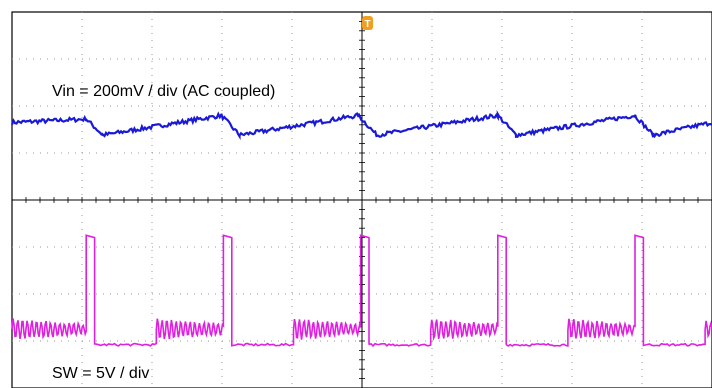  I want to click on vin-annotation: Vin = 200mV / div (AC coupled), so click(163, 91).